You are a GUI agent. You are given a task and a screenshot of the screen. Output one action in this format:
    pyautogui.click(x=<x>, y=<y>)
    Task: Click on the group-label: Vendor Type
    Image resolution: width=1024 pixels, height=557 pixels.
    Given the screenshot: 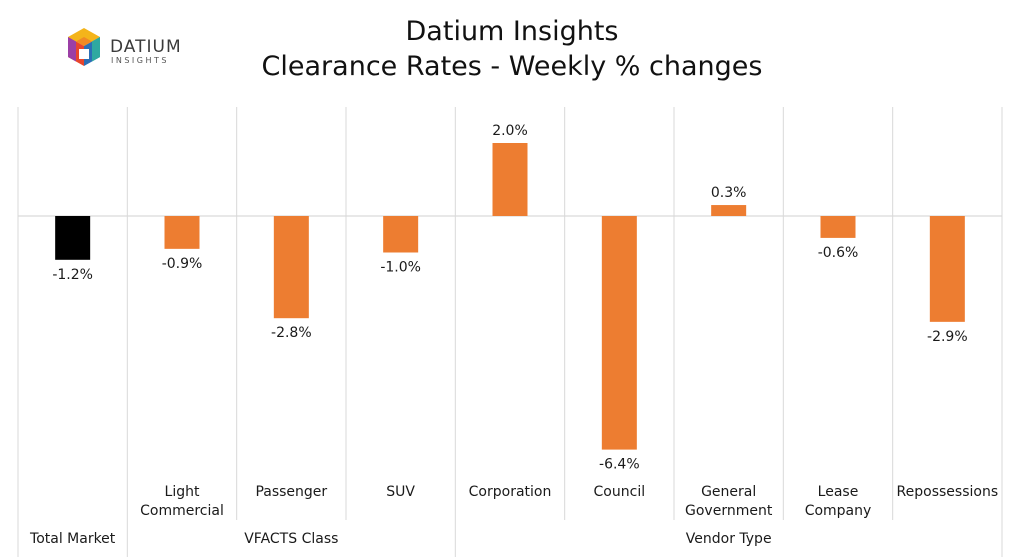 What is the action you would take?
    pyautogui.click(x=729, y=539)
    